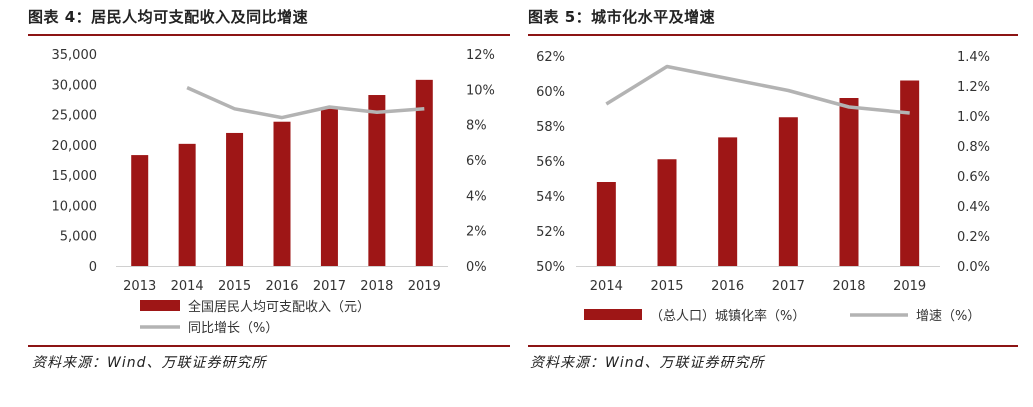  I want to click on y-left-tick-label: 10,000, so click(75, 206).